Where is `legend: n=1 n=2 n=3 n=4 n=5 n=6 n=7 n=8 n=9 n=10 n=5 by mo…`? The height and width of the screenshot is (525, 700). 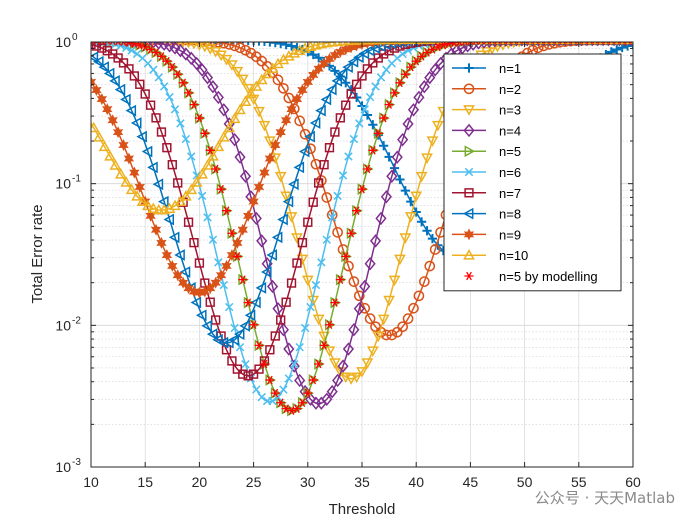 legend: n=1 n=2 n=3 n=4 n=5 n=6 n=7 n=8 n=9 n=10 n=5 by mo… is located at coordinates (532, 172).